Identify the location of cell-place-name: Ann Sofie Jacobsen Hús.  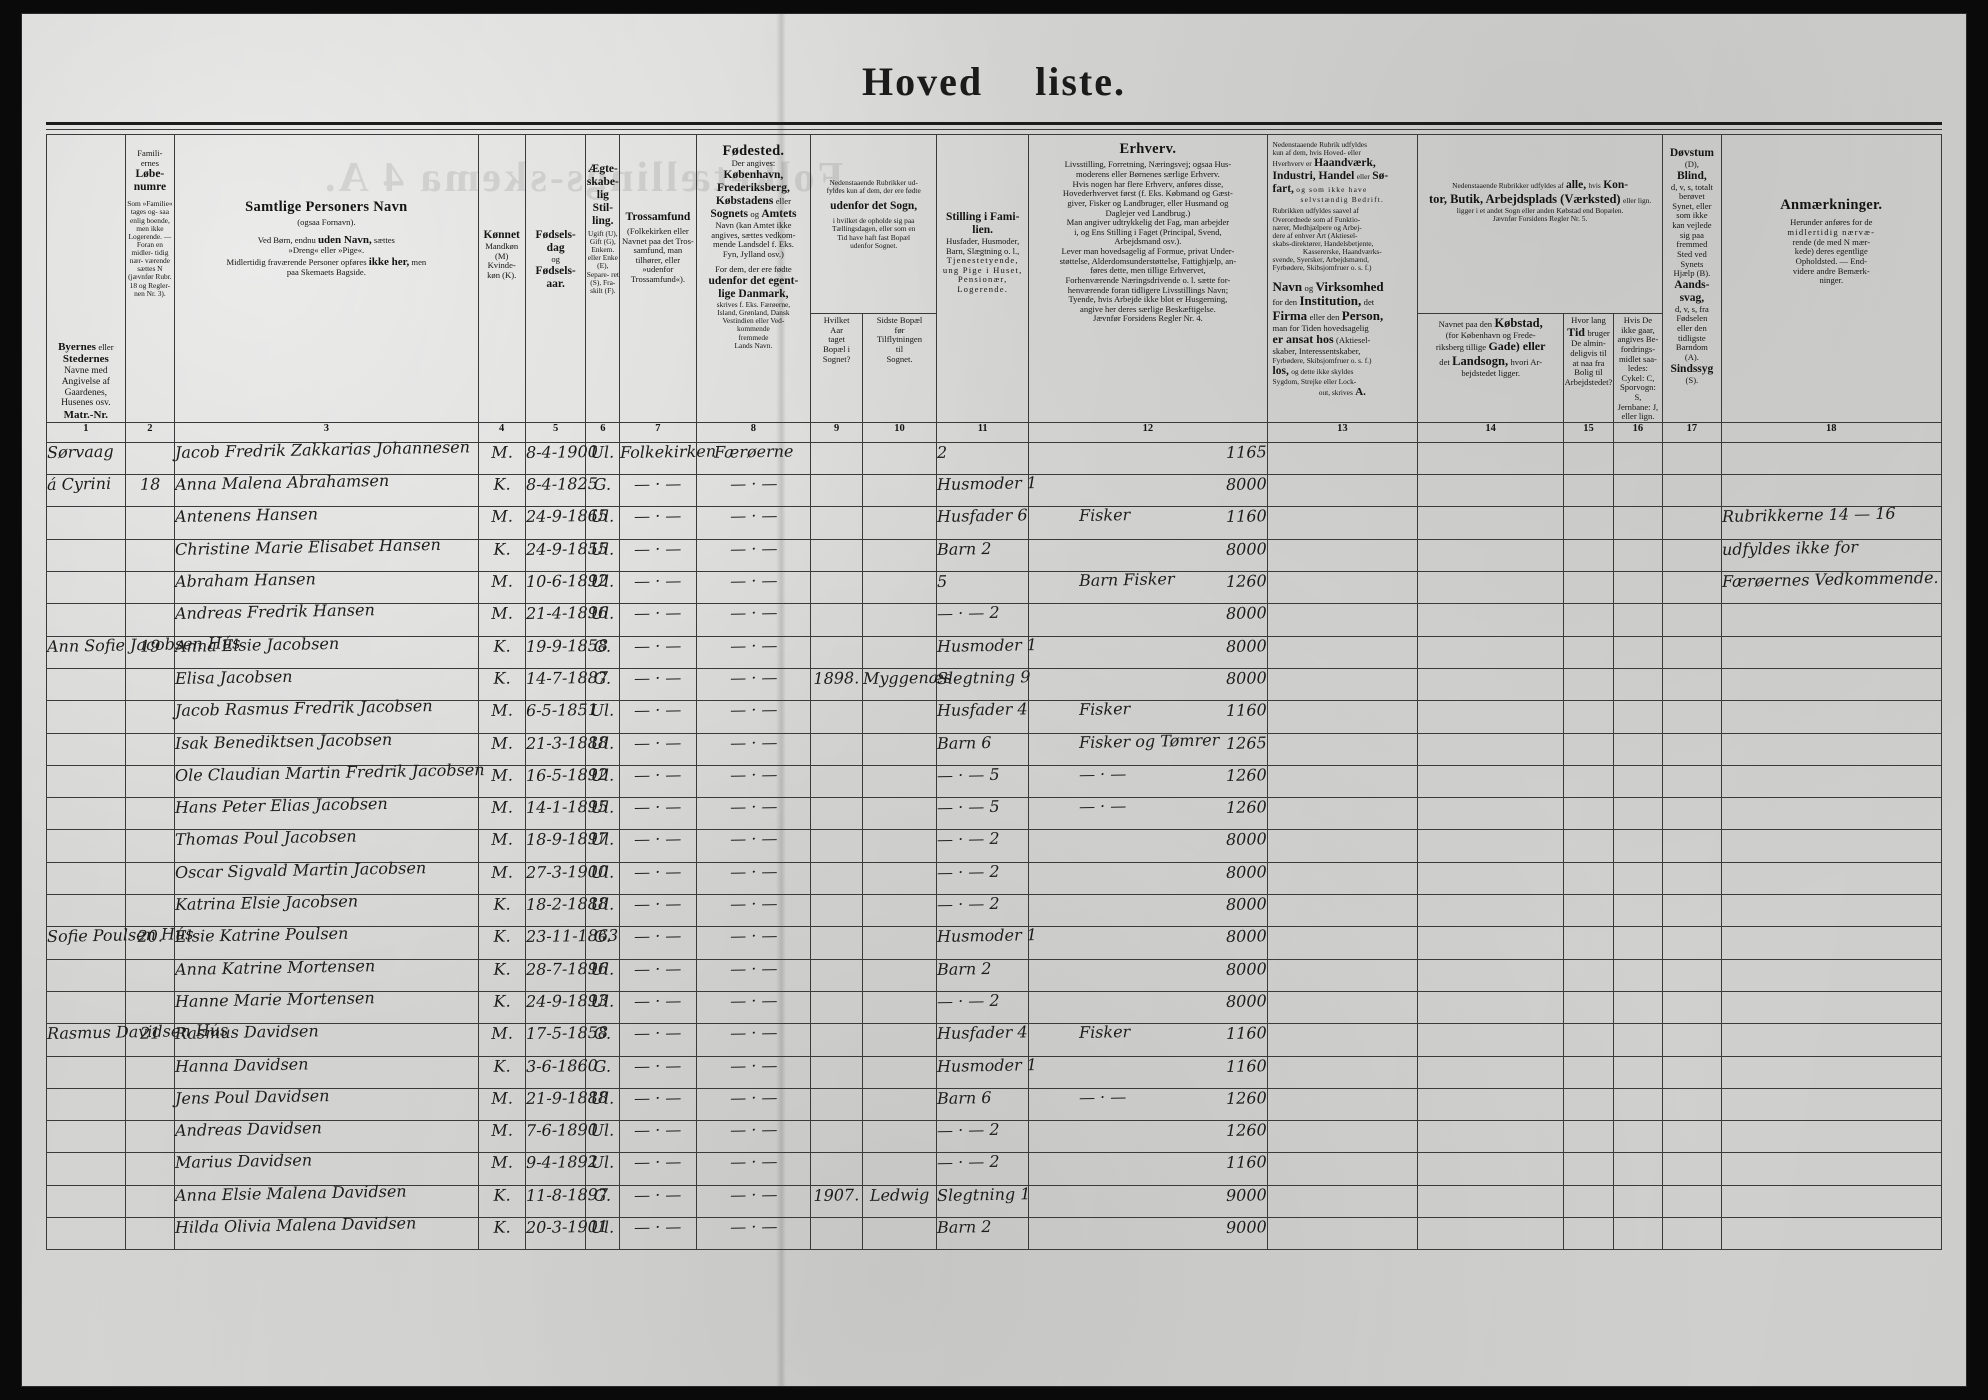
(143, 651).